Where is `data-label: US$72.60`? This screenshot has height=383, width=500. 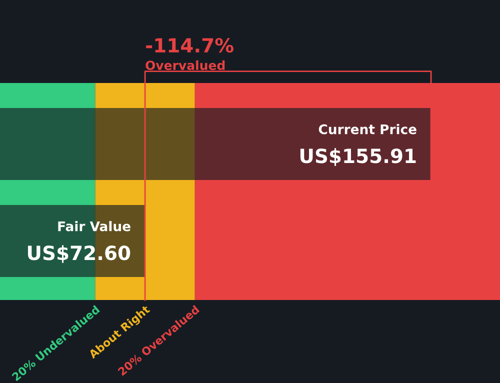
data-label: US$72.60 is located at coordinates (79, 254).